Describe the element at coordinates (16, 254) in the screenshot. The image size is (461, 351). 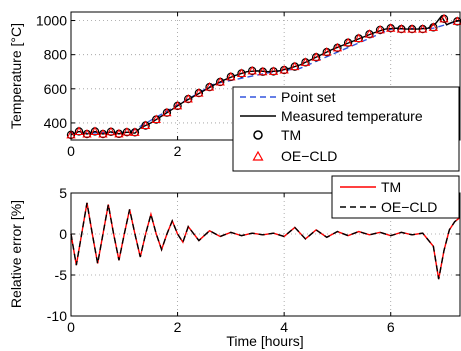
I see `bottom-ylabel: Relative error [%]` at that location.